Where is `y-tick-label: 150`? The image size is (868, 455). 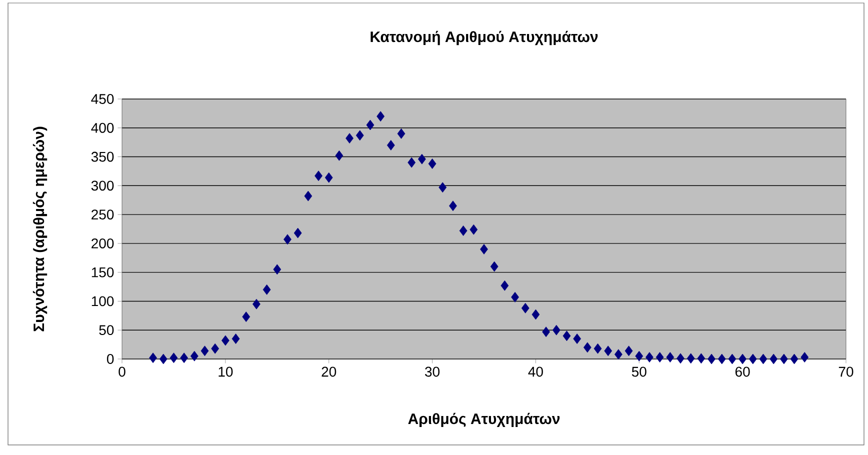 y-tick-label: 150 is located at coordinates (103, 272).